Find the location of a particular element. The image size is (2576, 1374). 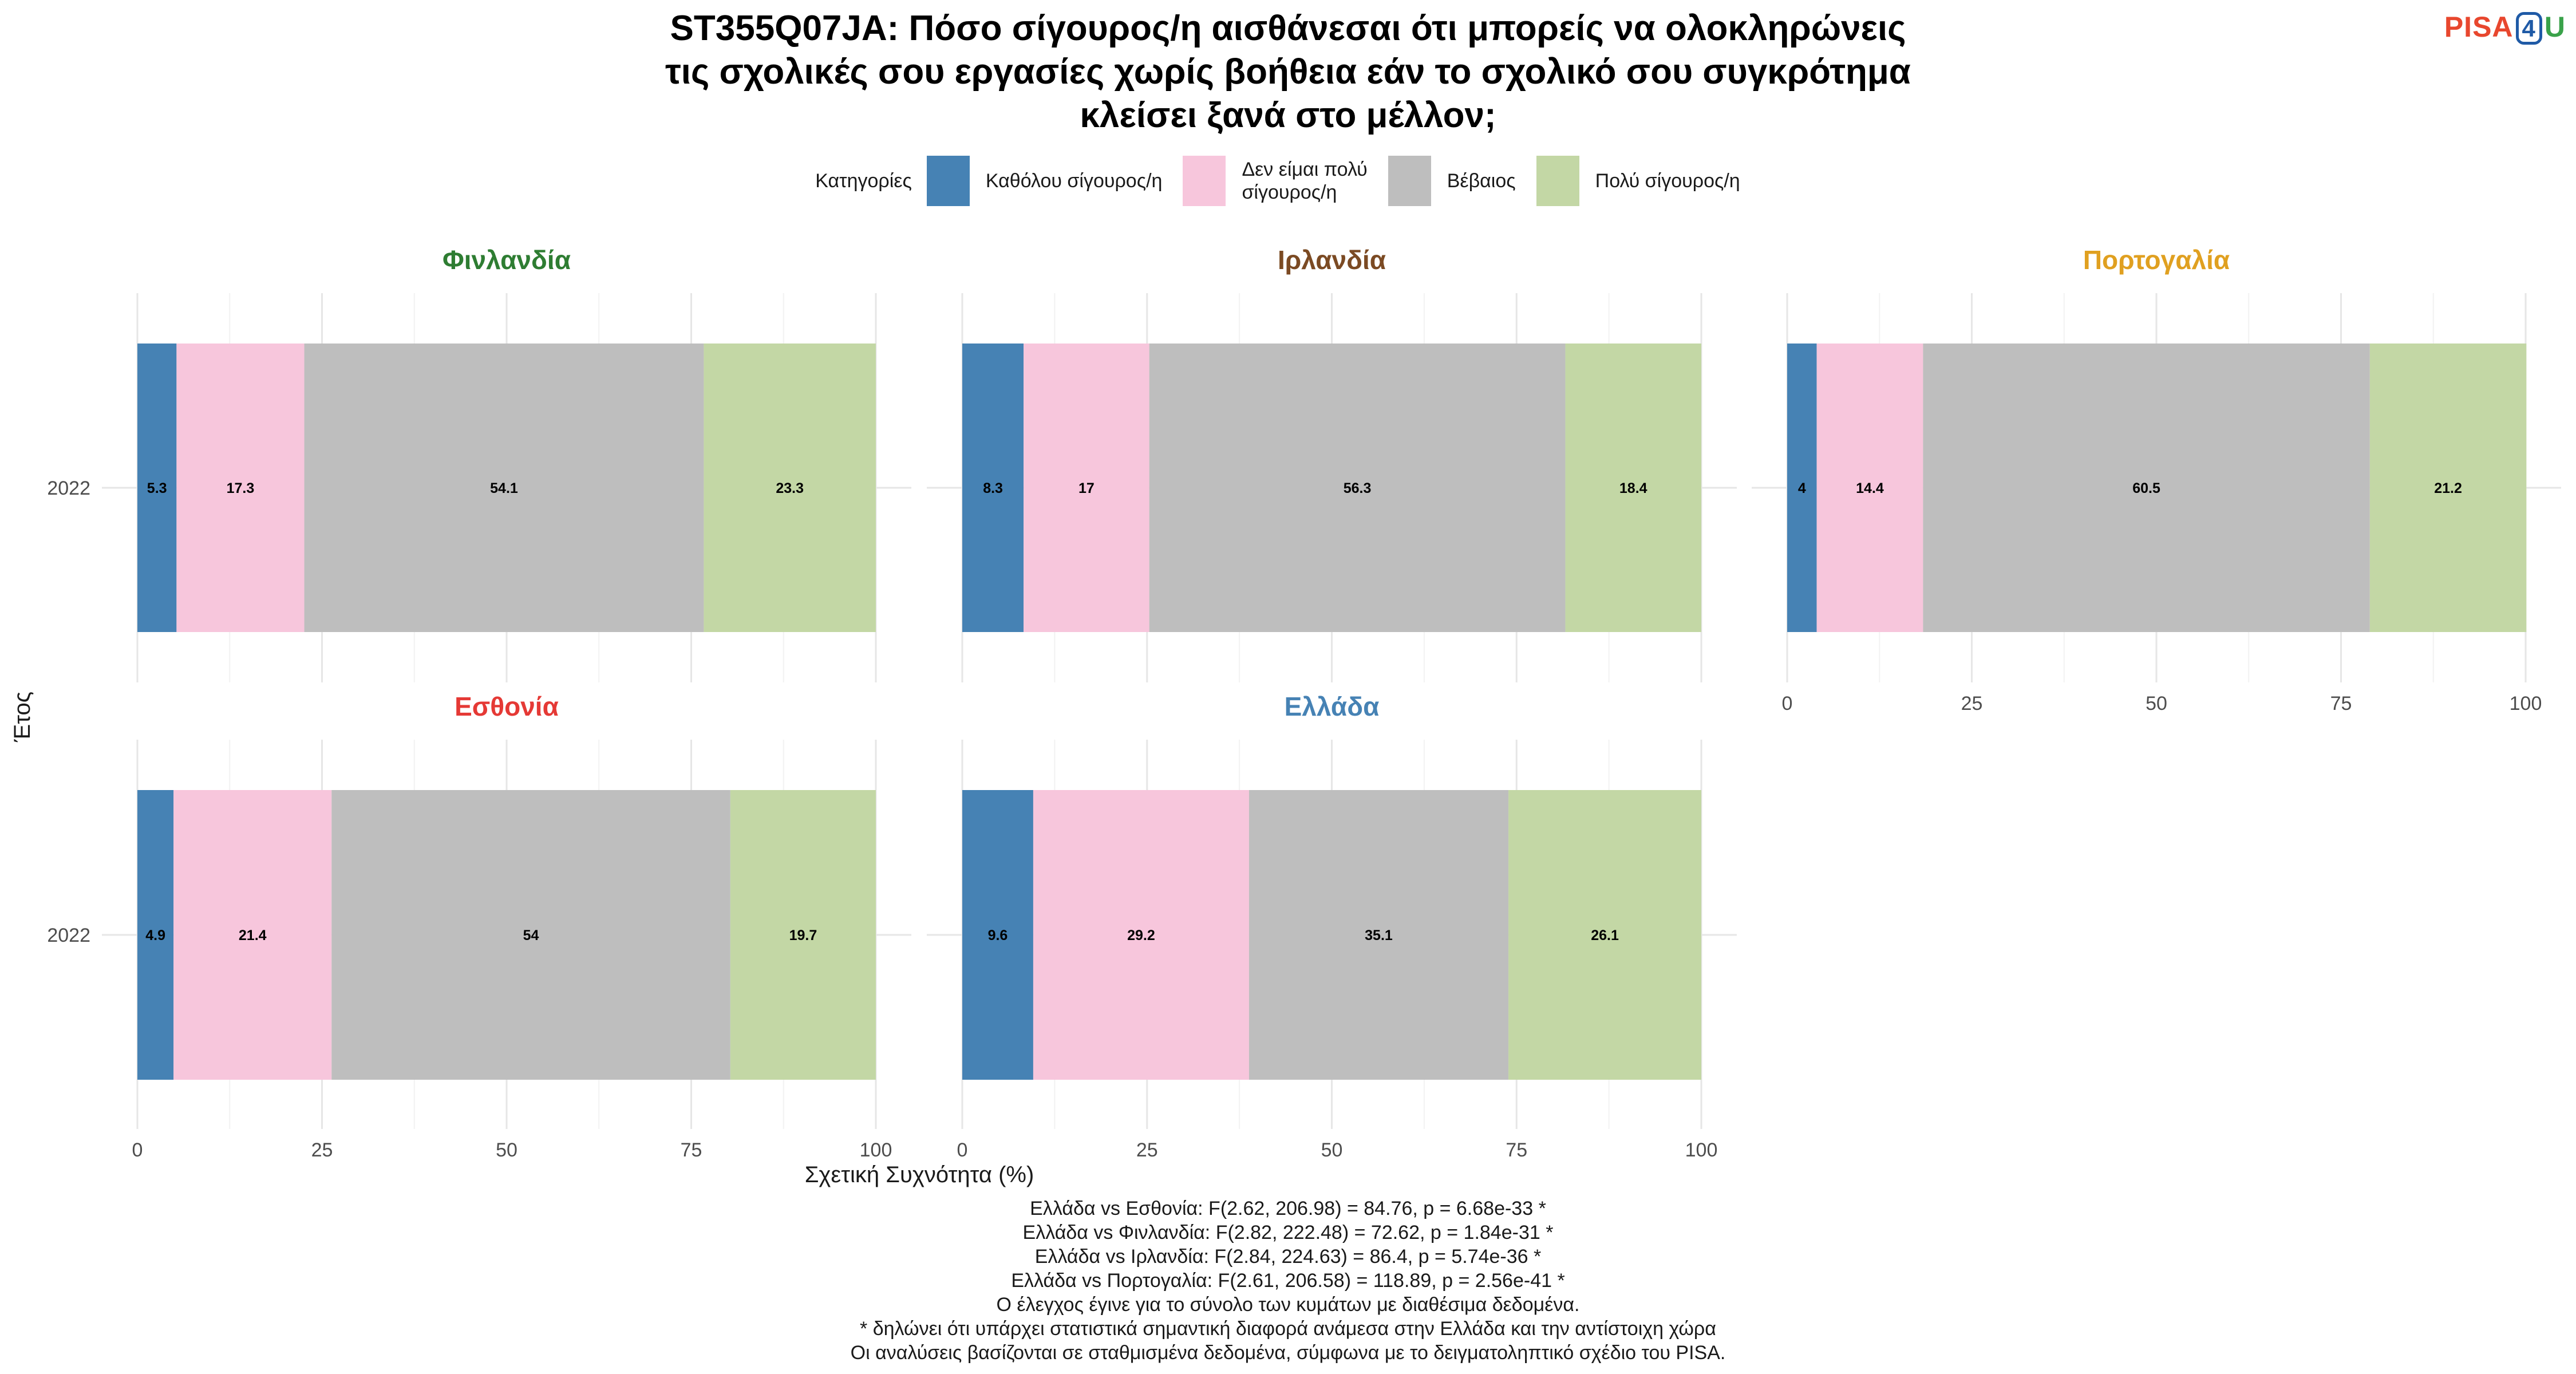

bar-value-label: 18.4 is located at coordinates (1633, 488).